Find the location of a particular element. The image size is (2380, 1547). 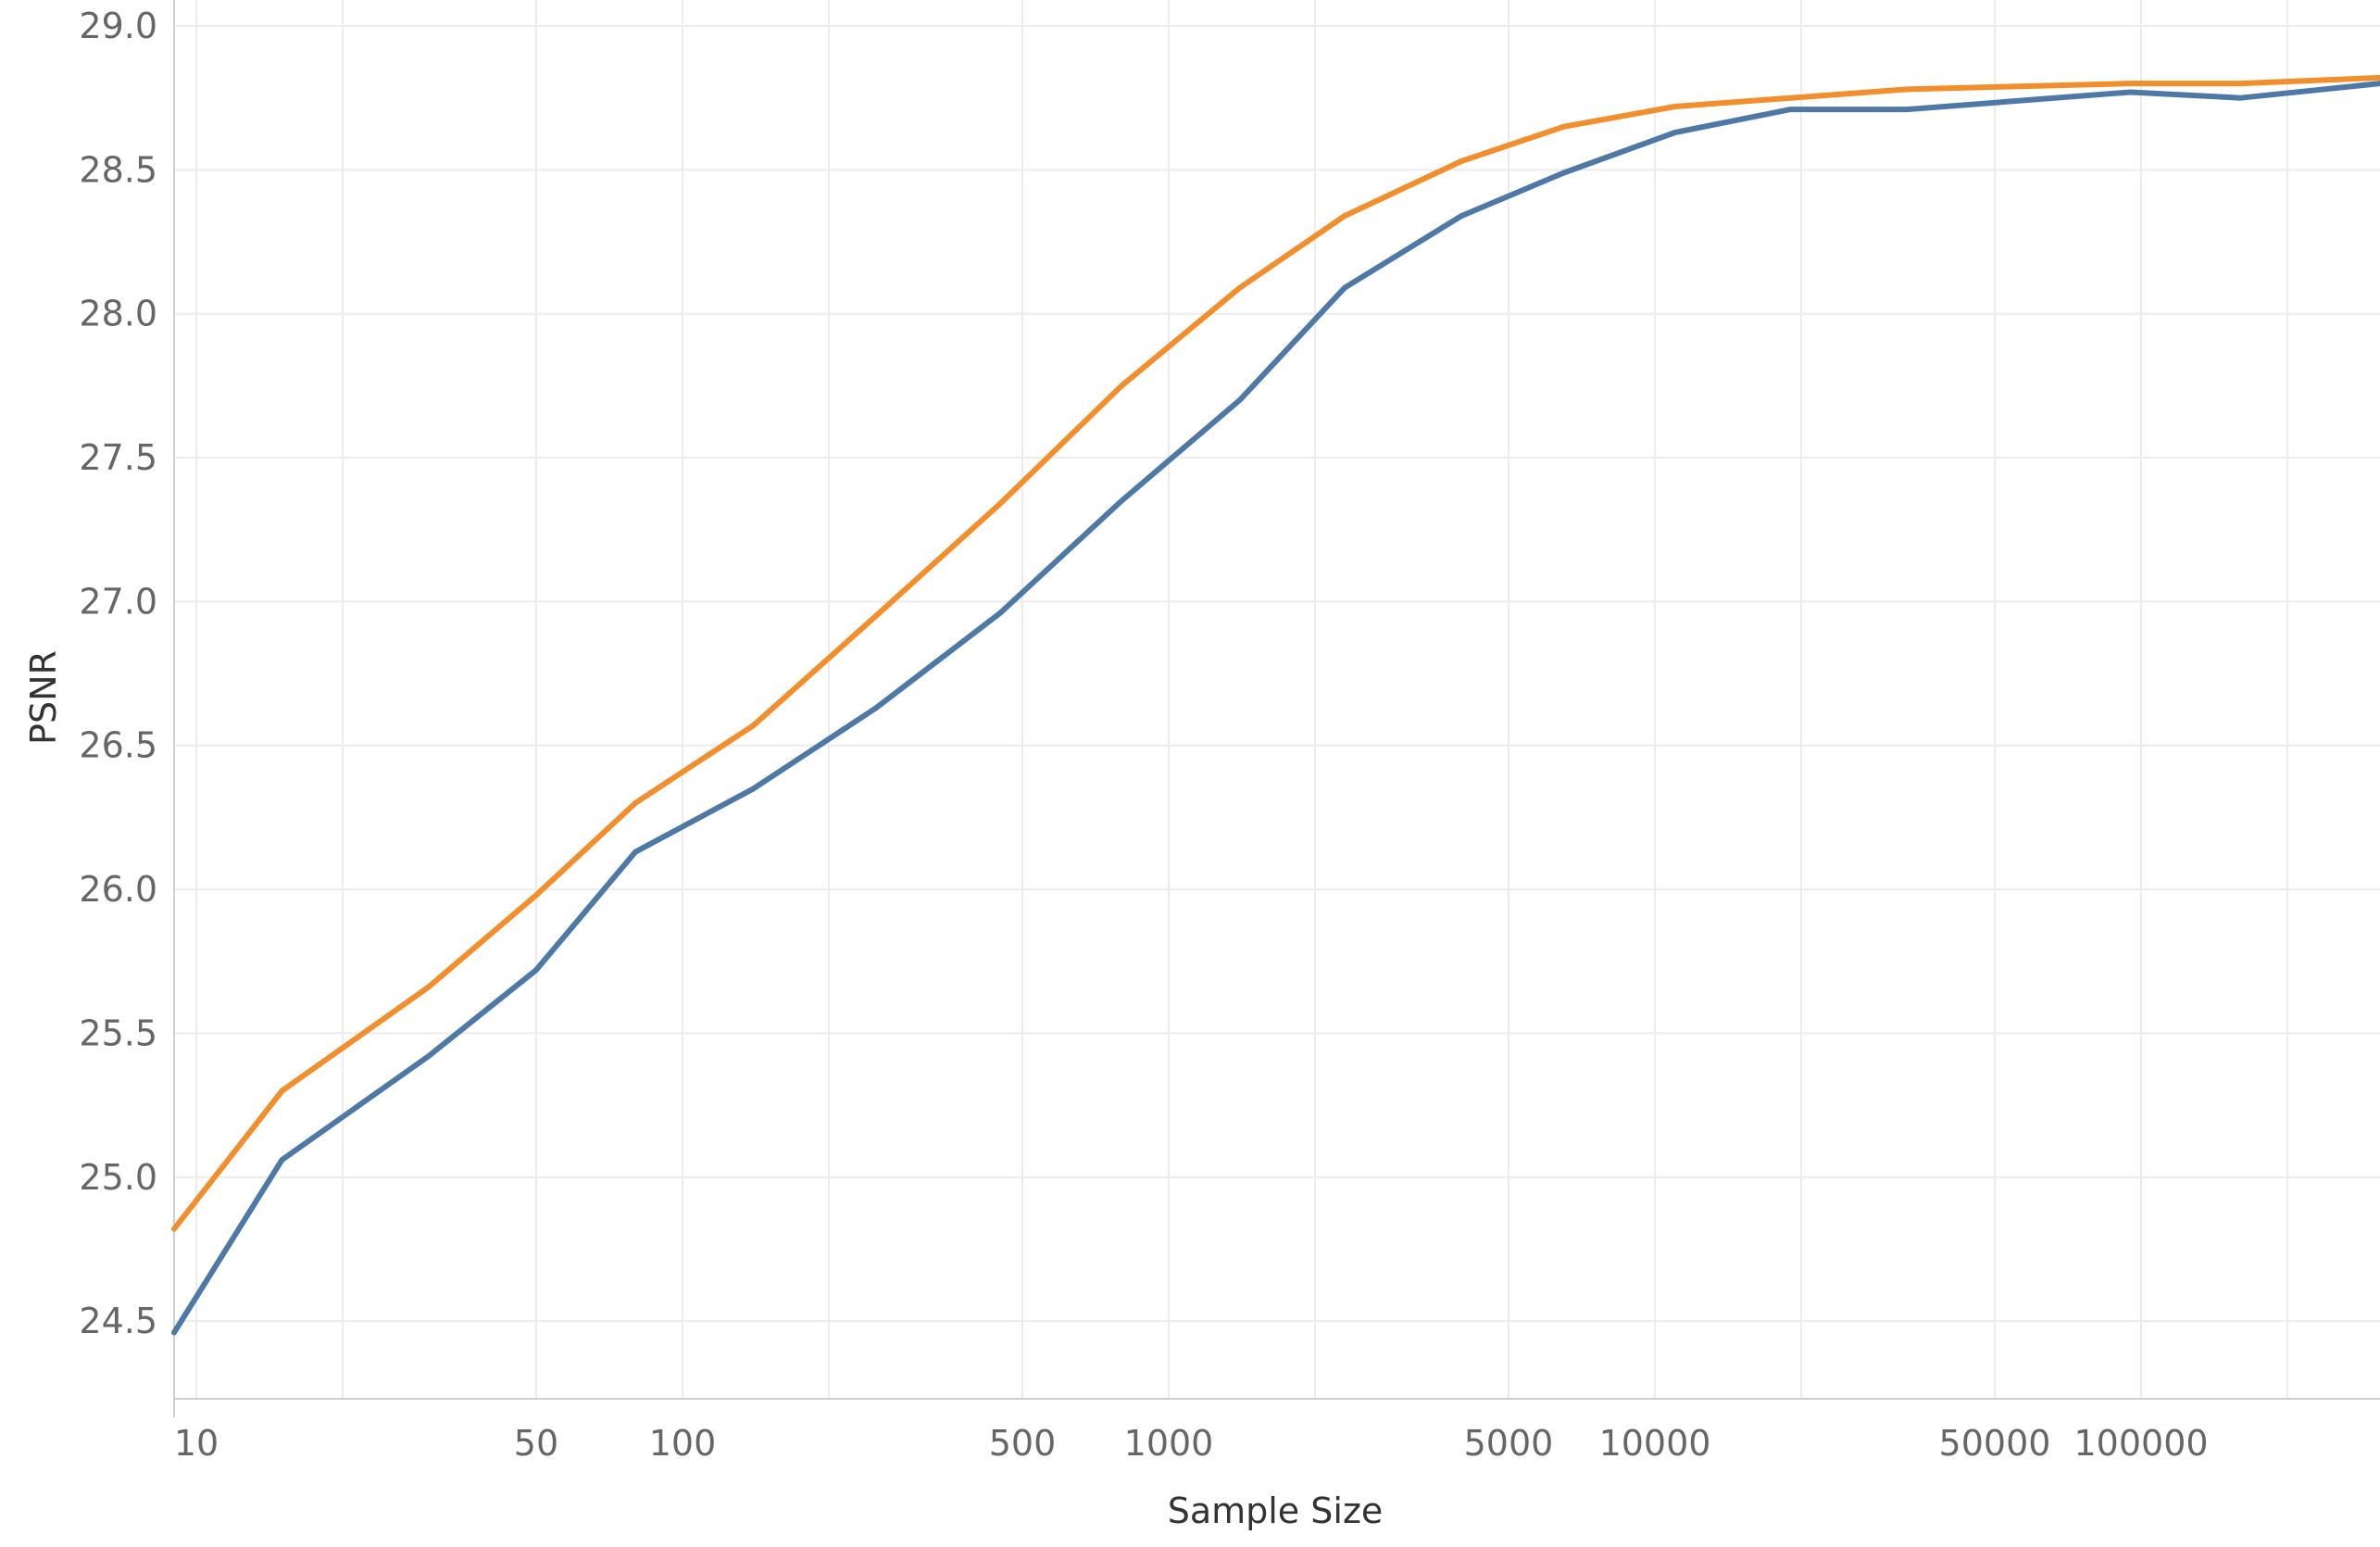

y-tick-label: 28.5 is located at coordinates (118, 169).